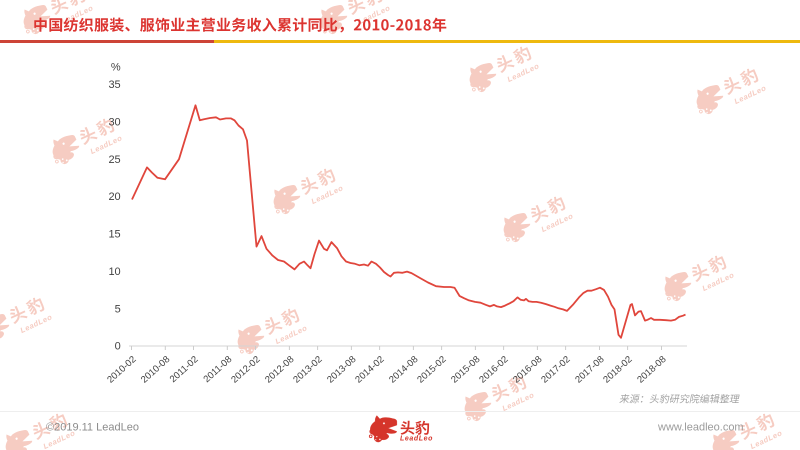 The height and width of the screenshot is (450, 800). I want to click on svg-text: 2014-02, so click(369, 370).